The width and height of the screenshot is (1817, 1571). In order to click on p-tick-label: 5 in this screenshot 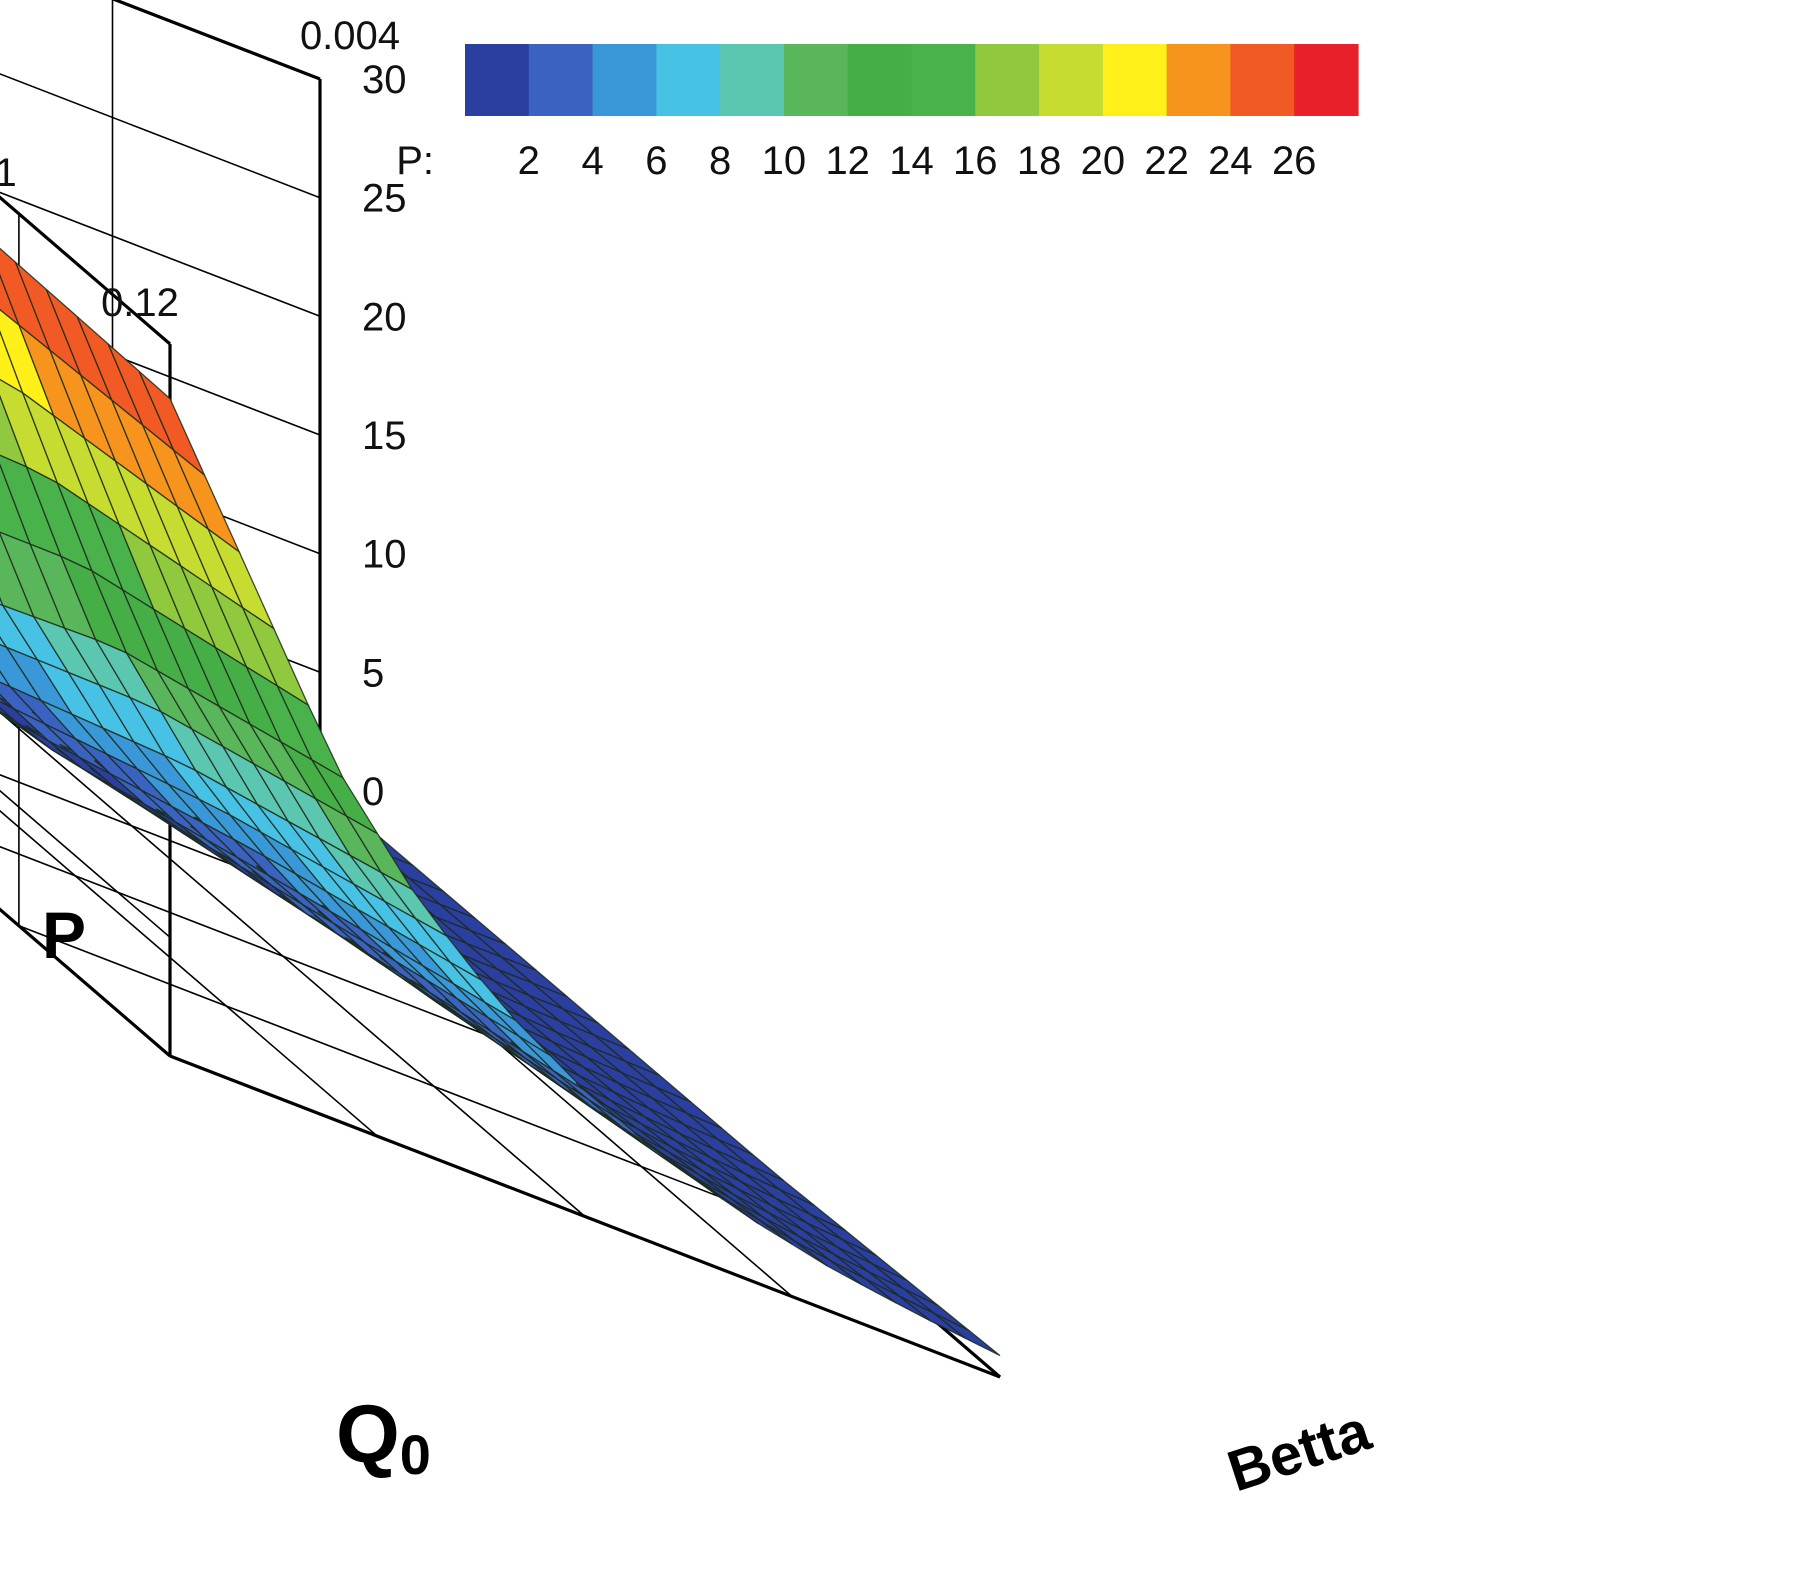, I will do `click(373, 673)`.